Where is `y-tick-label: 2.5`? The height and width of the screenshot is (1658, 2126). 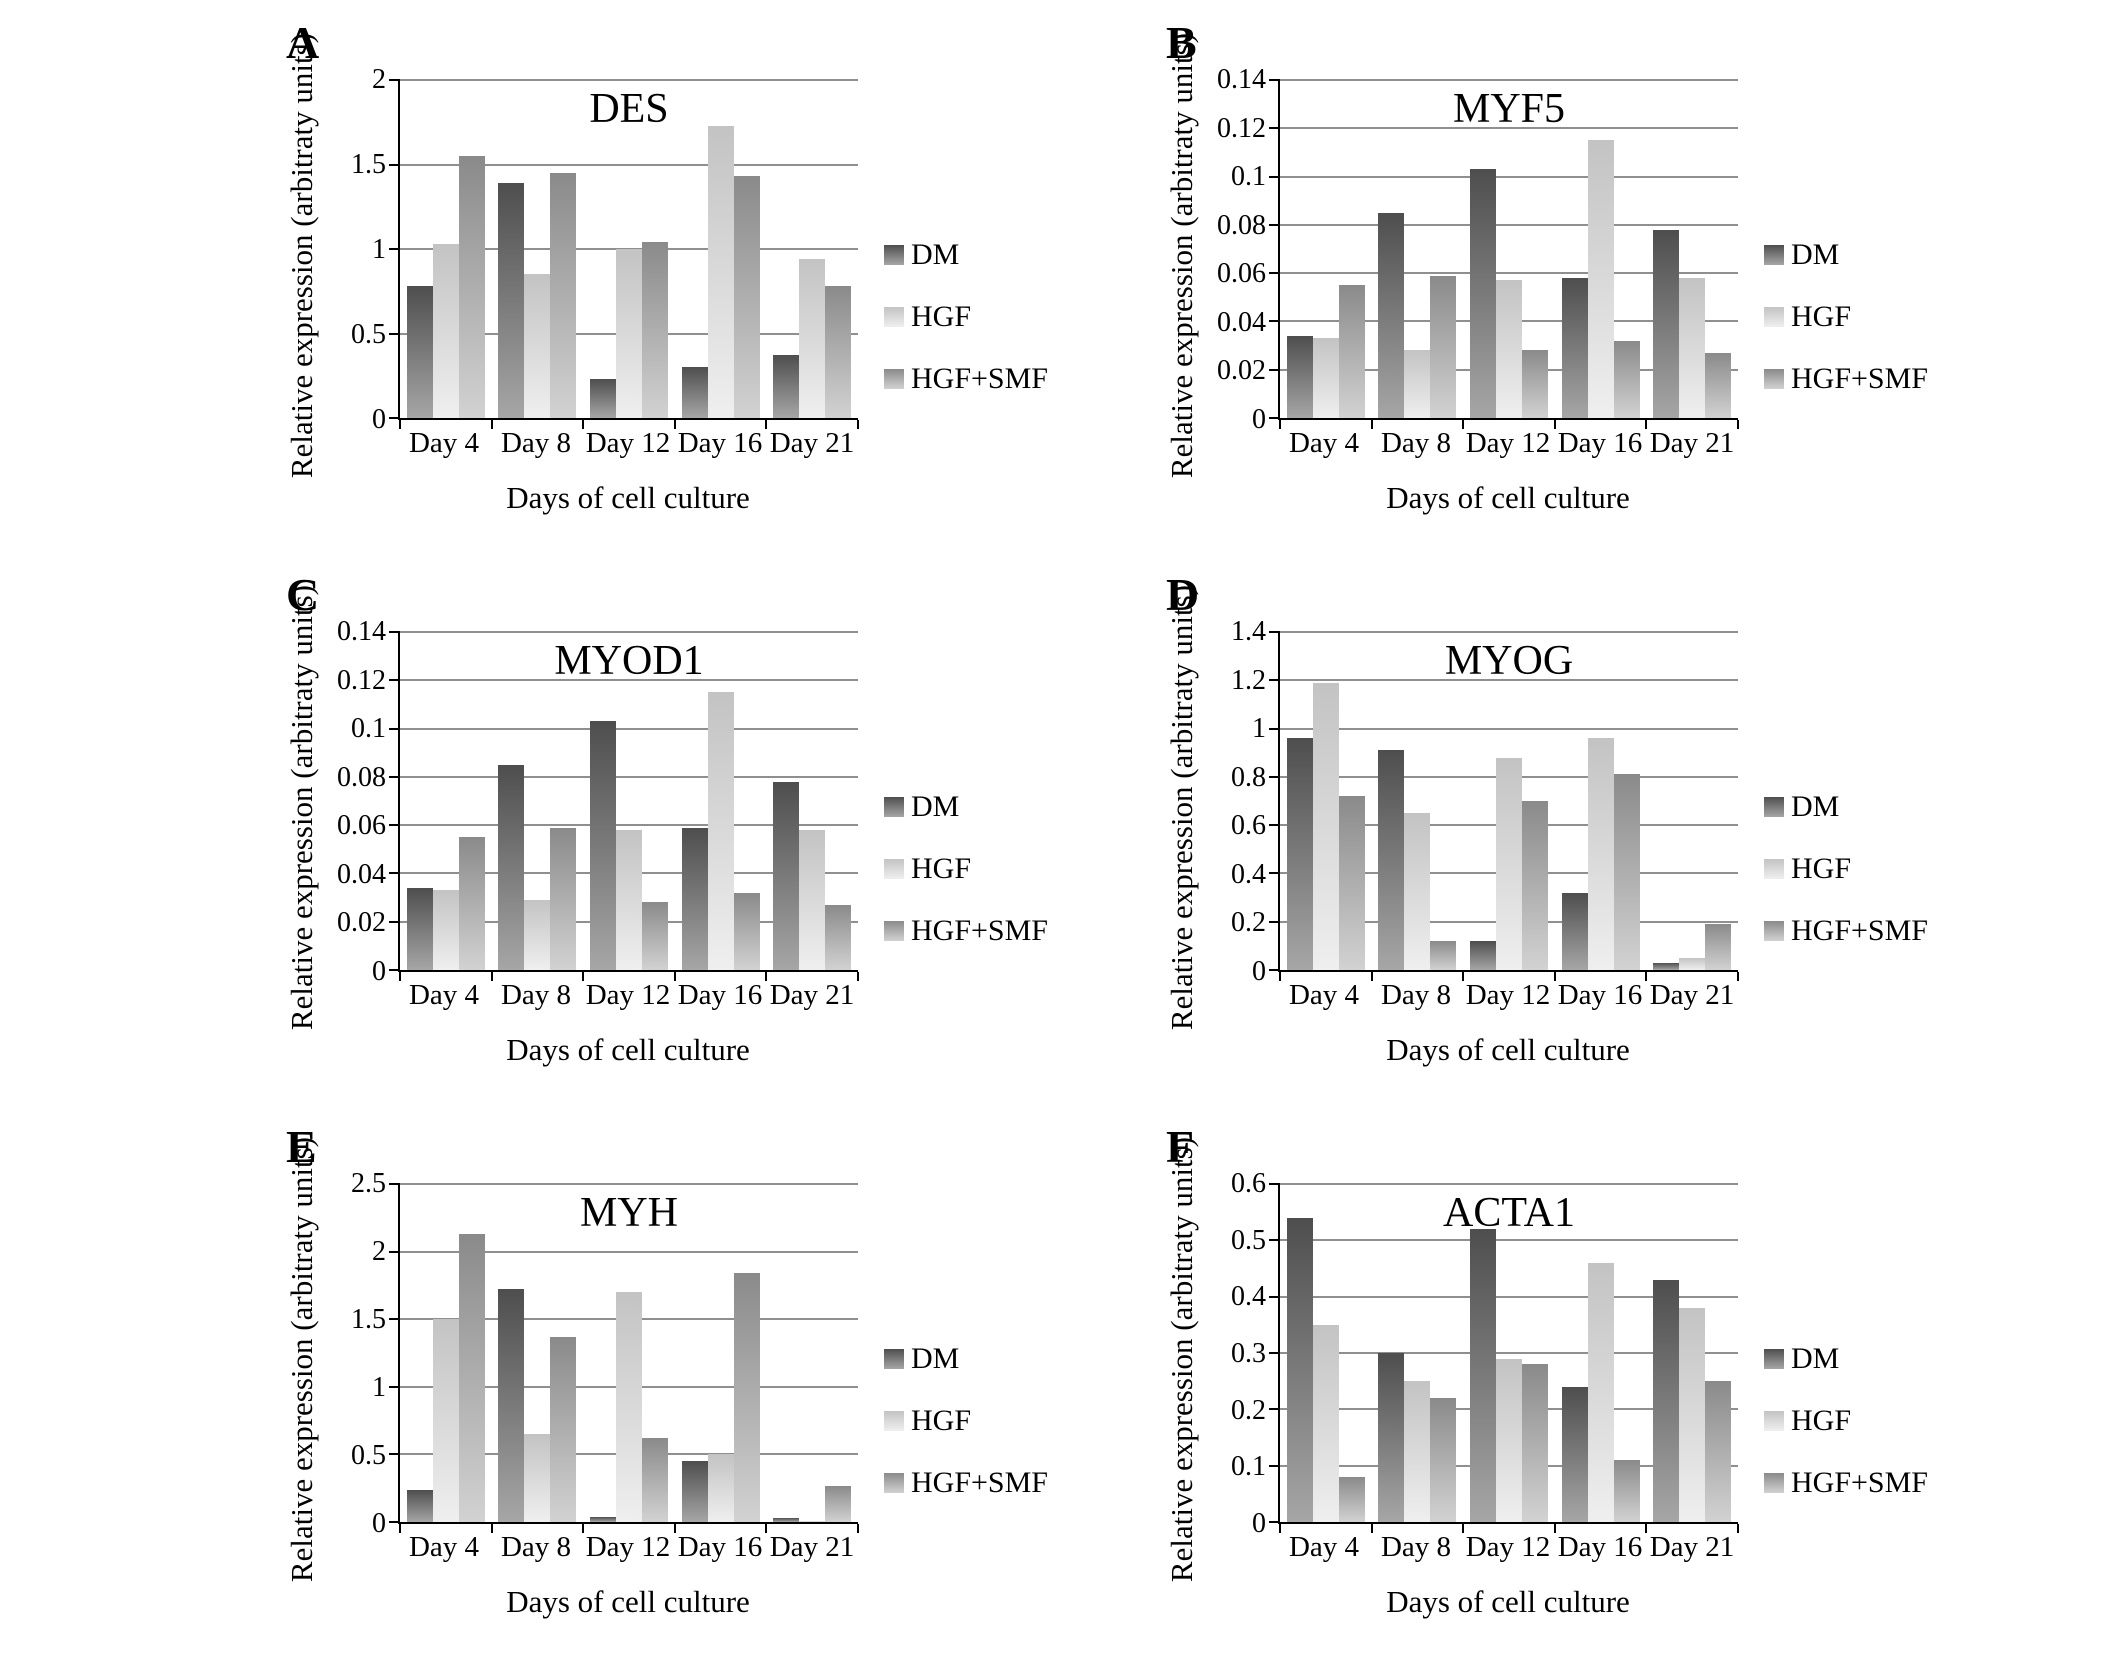 y-tick-label: 2.5 is located at coordinates (368, 1183).